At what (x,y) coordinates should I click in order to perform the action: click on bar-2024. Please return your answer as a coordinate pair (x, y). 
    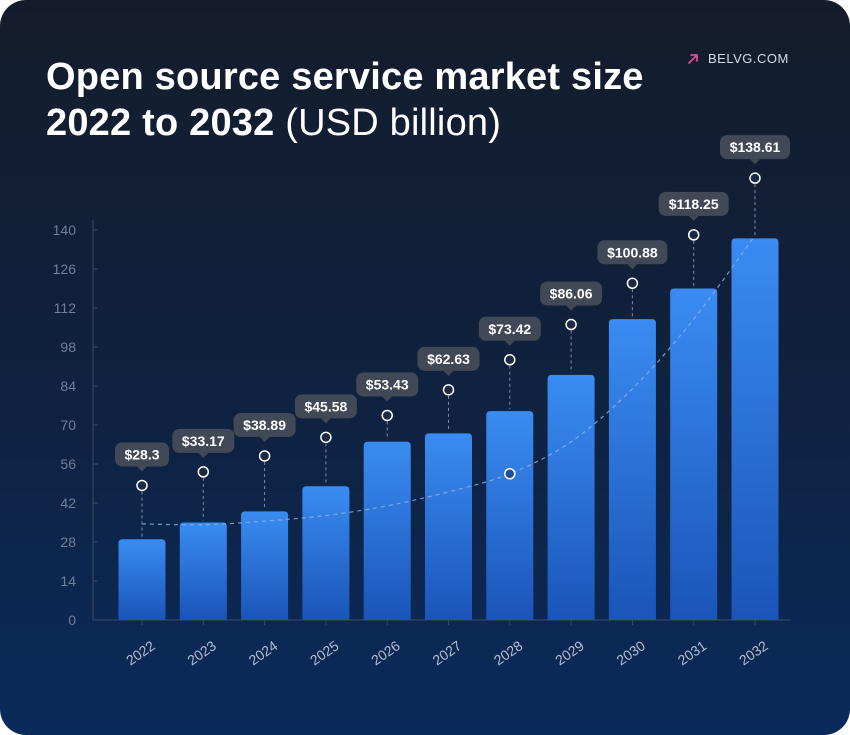
    Looking at the image, I should click on (265, 565).